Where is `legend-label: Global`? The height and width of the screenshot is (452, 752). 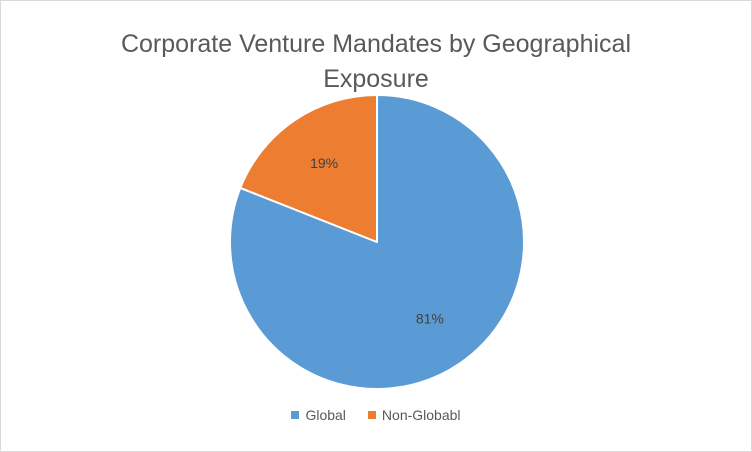
legend-label: Global is located at coordinates (325, 415).